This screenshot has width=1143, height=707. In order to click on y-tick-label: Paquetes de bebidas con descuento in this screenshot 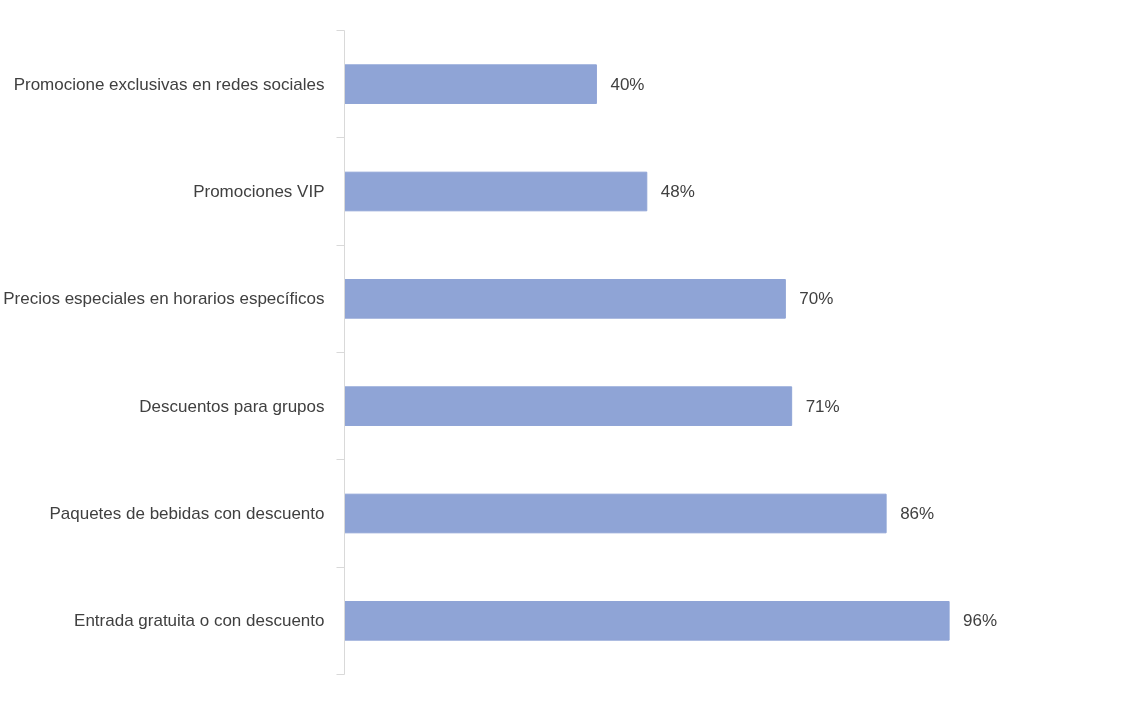, I will do `click(187, 513)`.